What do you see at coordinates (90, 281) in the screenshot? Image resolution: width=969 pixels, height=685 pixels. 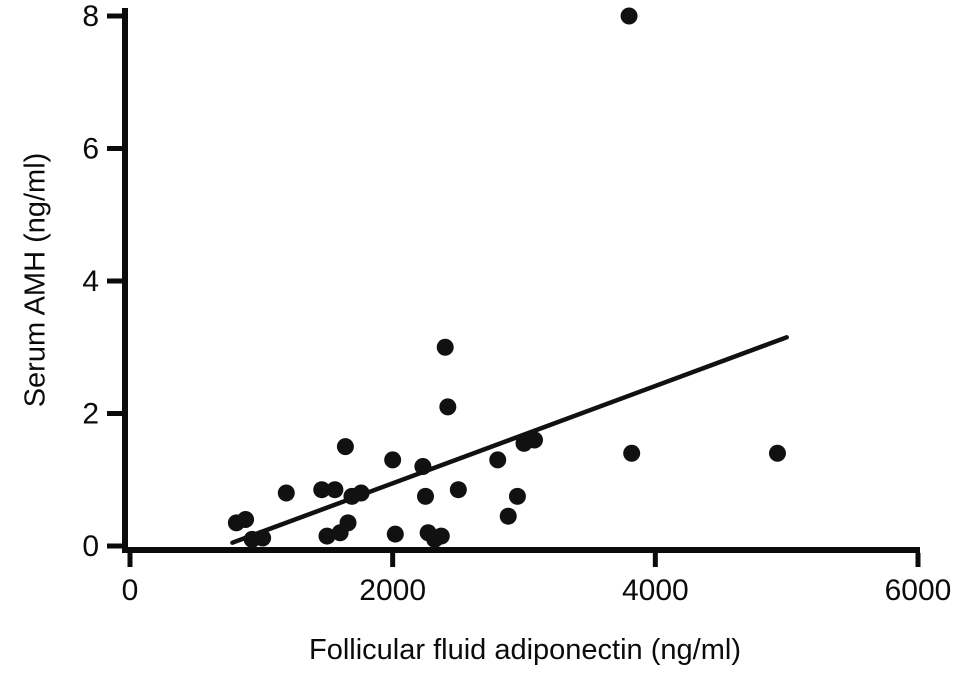 I see `y-tick-label: 4` at bounding box center [90, 281].